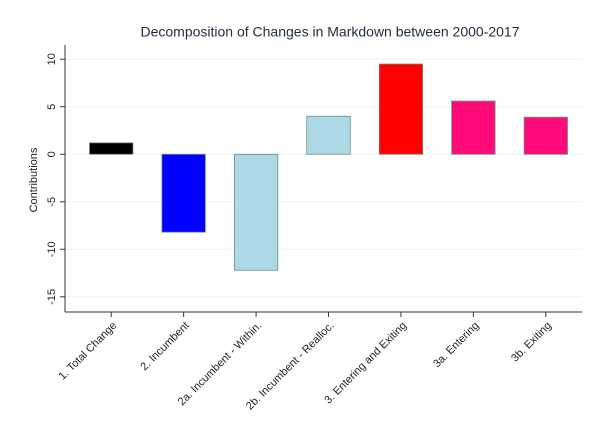 This screenshot has width=595, height=440. What do you see at coordinates (34, 179) in the screenshot?
I see `y-axis-label: Contributions` at bounding box center [34, 179].